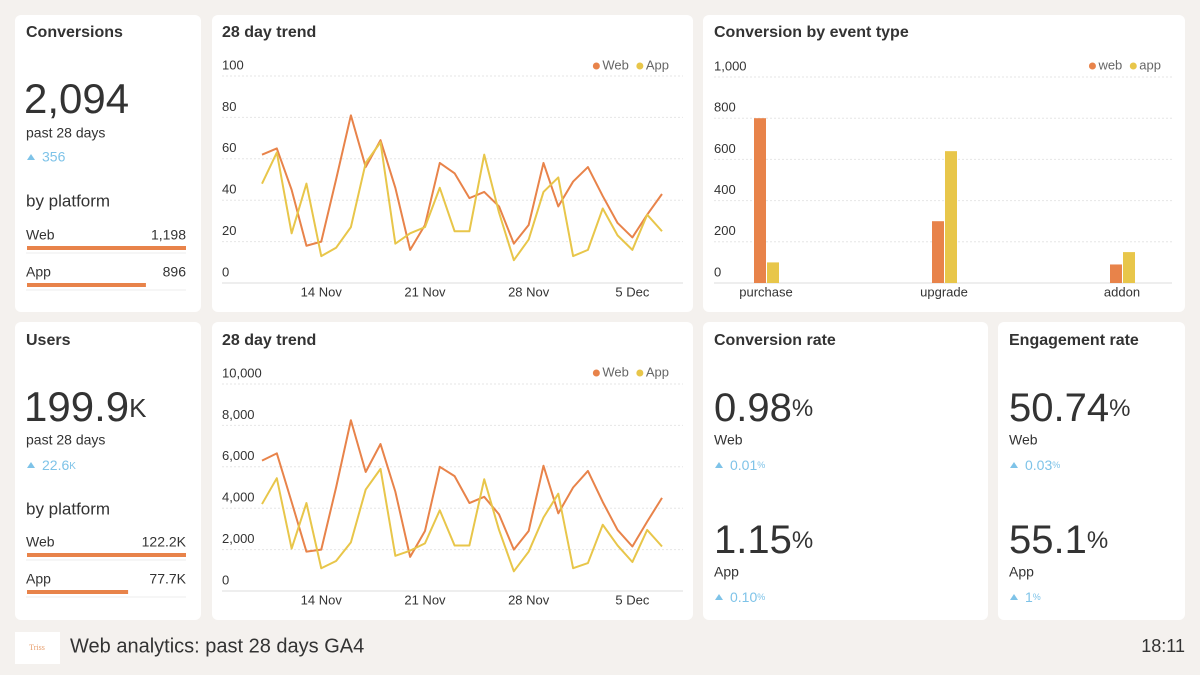 The width and height of the screenshot is (1200, 675). Describe the element at coordinates (229, 189) in the screenshot. I see `y-tick-label: 40` at that location.